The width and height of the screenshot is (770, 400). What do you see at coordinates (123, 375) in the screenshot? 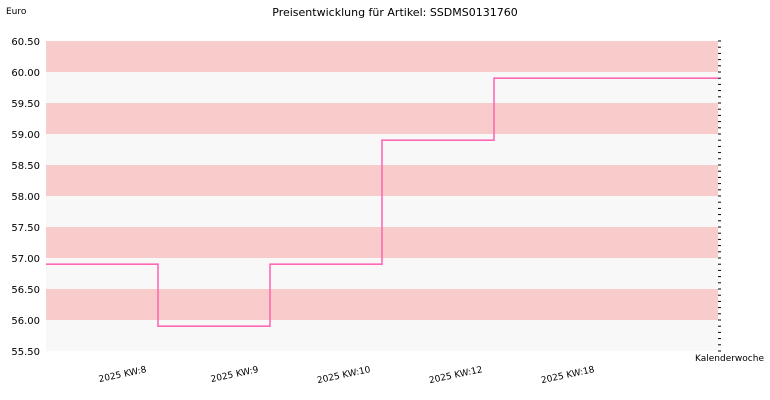
I see `x-tick-label: 2025 KW:8` at bounding box center [123, 375].